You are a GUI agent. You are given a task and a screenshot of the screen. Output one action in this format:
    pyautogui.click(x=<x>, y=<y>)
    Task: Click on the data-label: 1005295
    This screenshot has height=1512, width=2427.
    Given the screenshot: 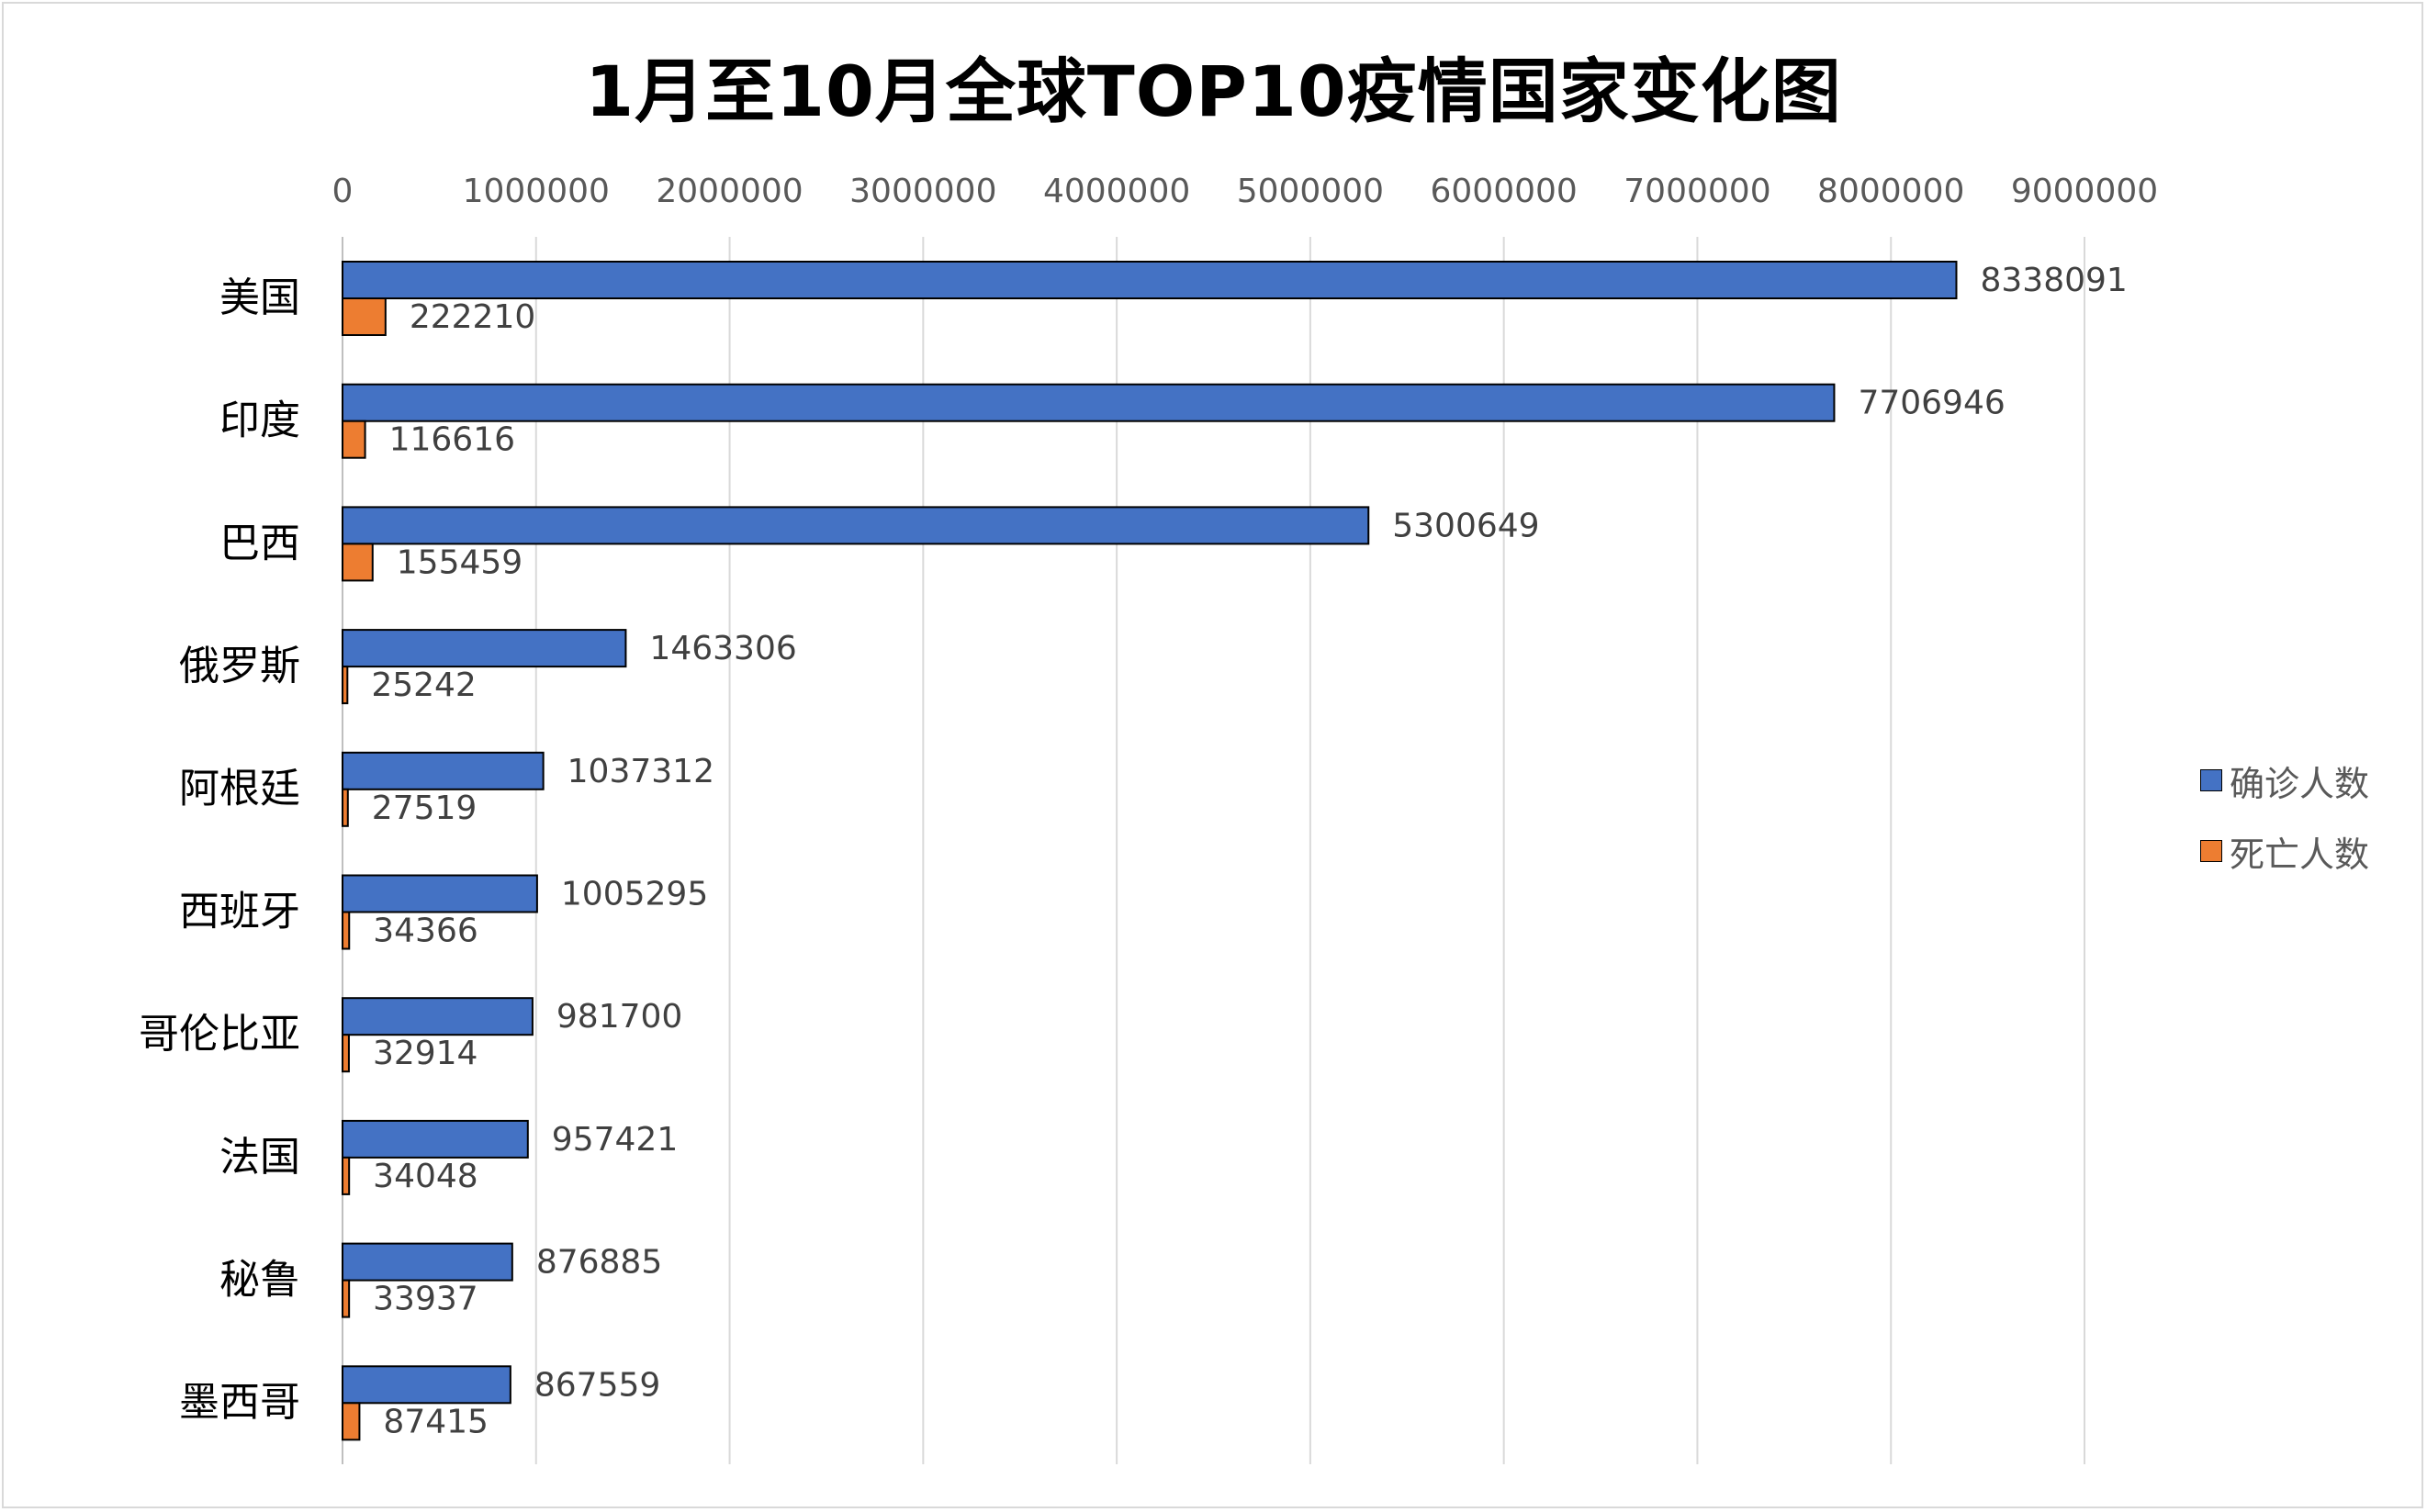 What is the action you would take?
    pyautogui.click(x=634, y=894)
    